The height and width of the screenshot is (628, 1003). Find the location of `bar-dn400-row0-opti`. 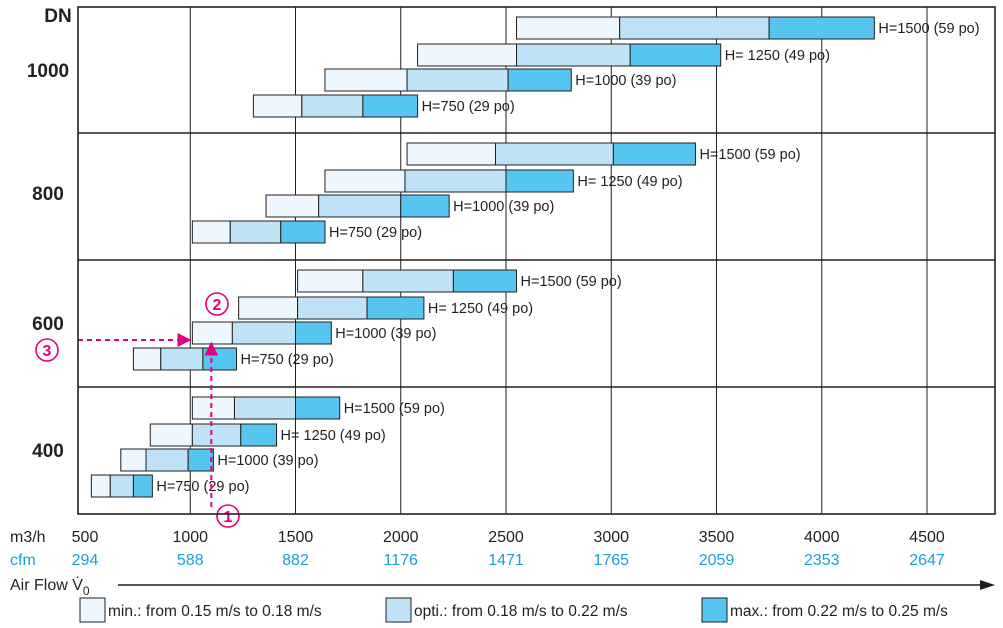

bar-dn400-row0-opti is located at coordinates (264, 408).